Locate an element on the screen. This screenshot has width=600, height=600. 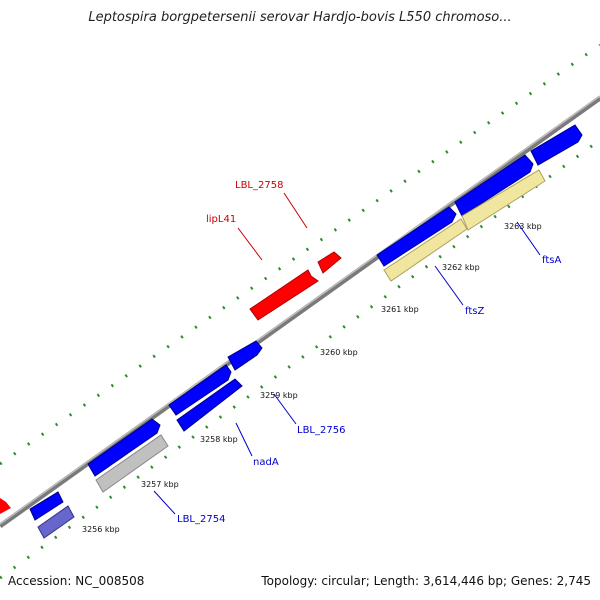
gene-label: ftsA is located at coordinates (551, 260).